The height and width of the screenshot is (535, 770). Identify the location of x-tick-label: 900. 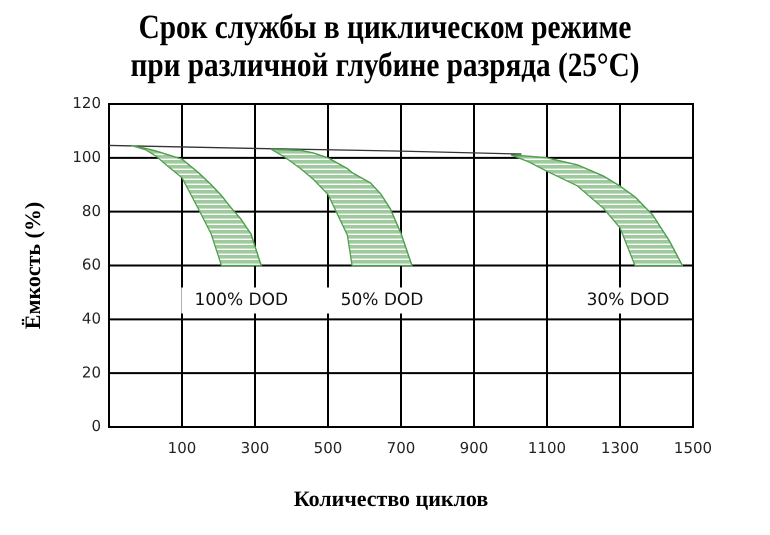
(474, 448).